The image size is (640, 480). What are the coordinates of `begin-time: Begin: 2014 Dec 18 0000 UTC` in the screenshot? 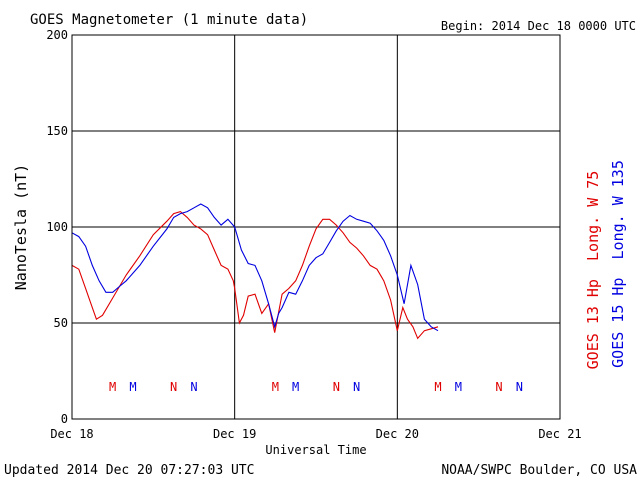 It's located at (538, 26).